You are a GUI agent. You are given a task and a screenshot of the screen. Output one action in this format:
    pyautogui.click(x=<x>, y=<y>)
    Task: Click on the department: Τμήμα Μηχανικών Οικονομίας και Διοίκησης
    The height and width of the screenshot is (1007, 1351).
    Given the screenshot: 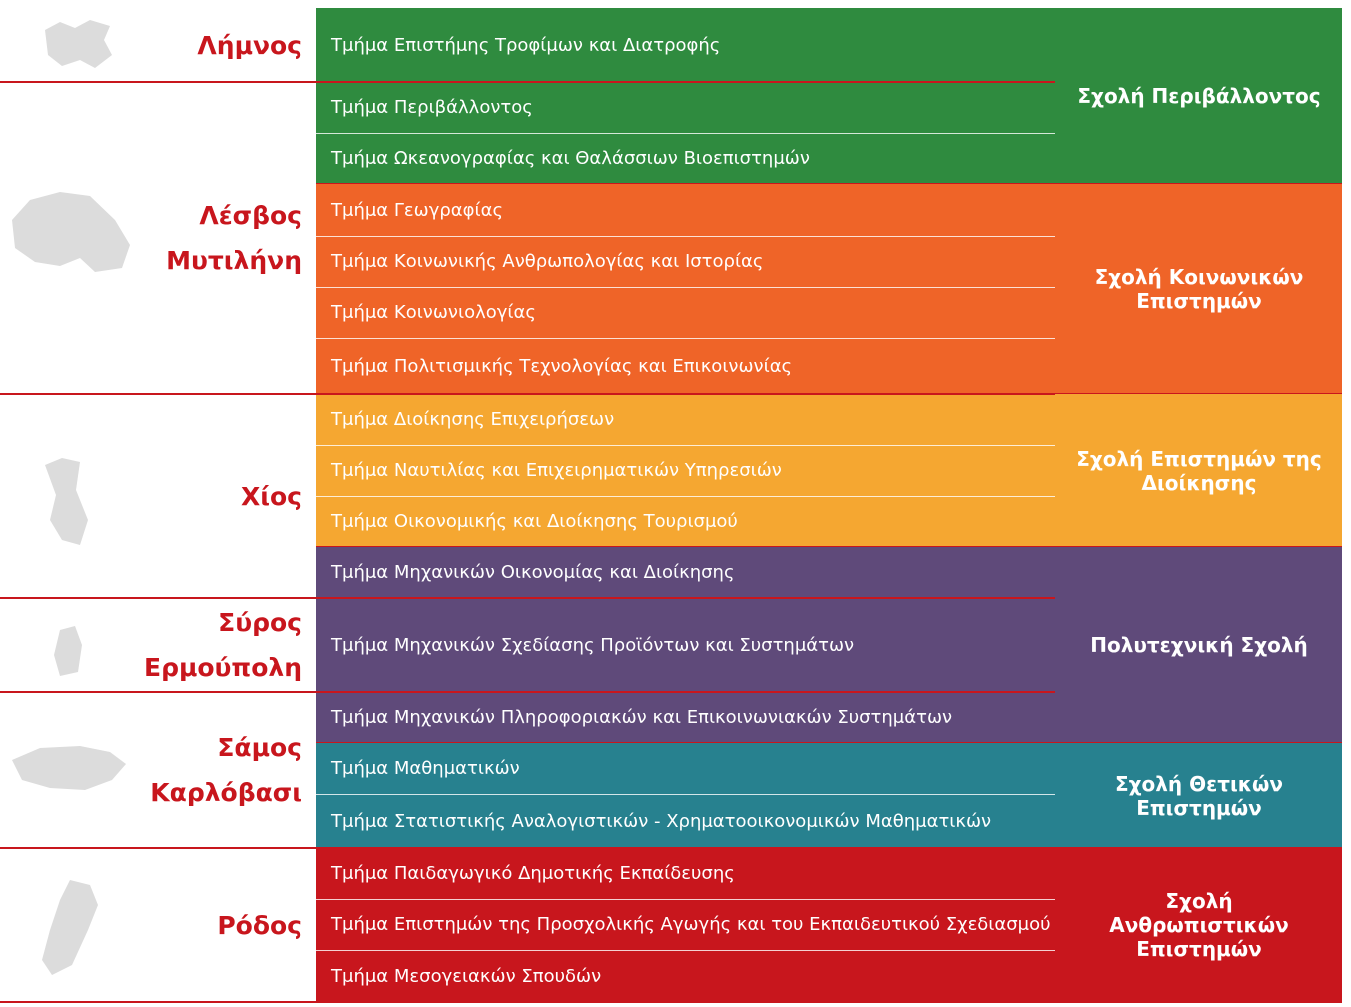 What is the action you would take?
    pyautogui.click(x=533, y=572)
    